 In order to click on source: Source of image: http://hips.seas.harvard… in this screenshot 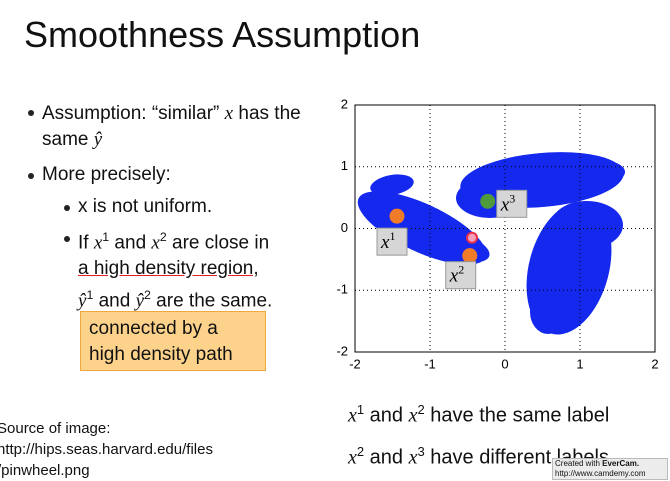, I will do `click(106, 449)`.